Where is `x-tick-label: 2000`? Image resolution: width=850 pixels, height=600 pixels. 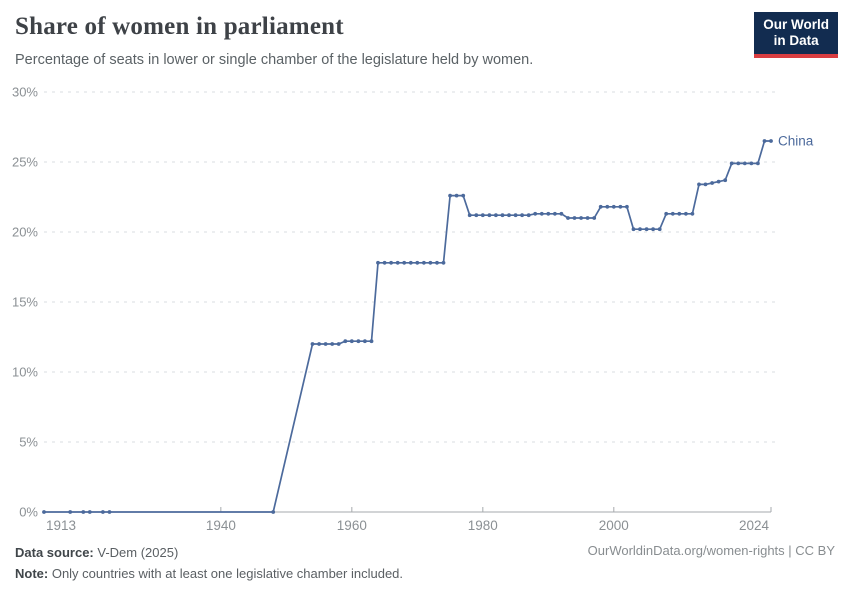 x-tick-label: 2000 is located at coordinates (614, 525).